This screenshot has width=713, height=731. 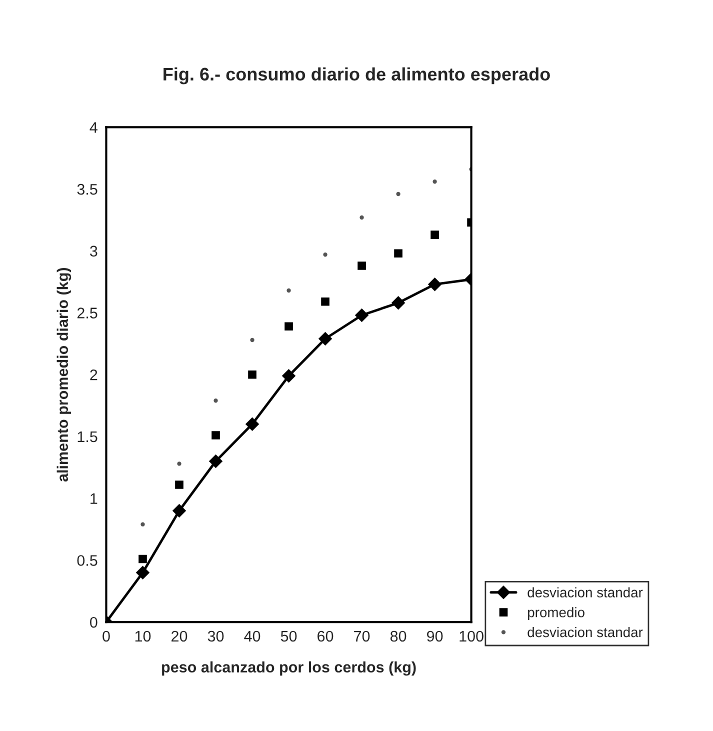 I want to click on legend-label: promedio, so click(x=556, y=613).